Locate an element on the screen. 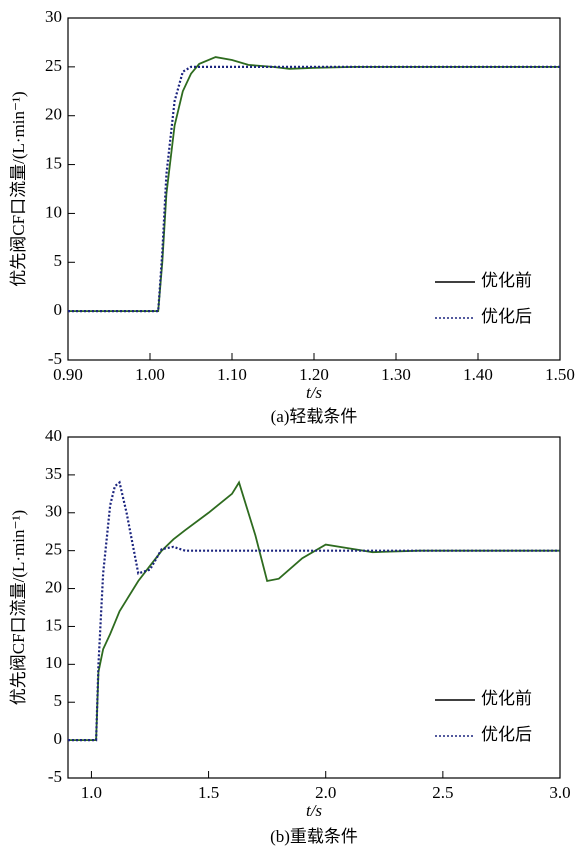 The width and height of the screenshot is (580, 857). y-tick-label: 35 is located at coordinates (53, 473).